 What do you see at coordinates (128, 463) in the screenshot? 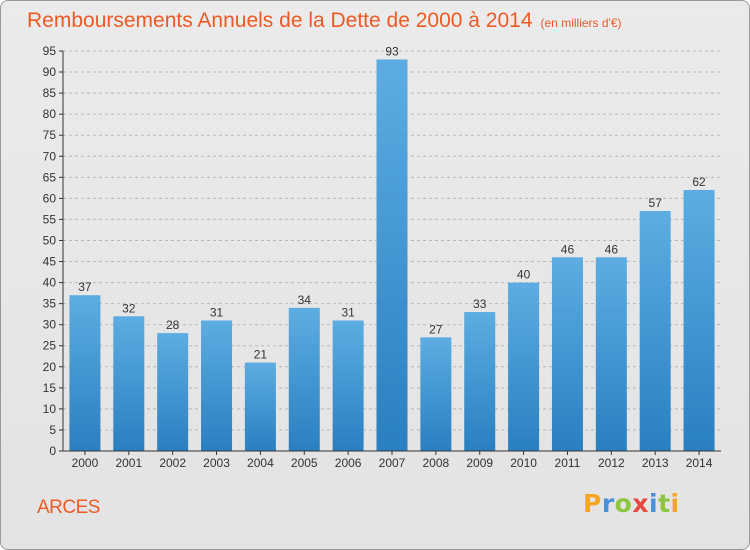
I see `x-tick-label: 2001` at bounding box center [128, 463].